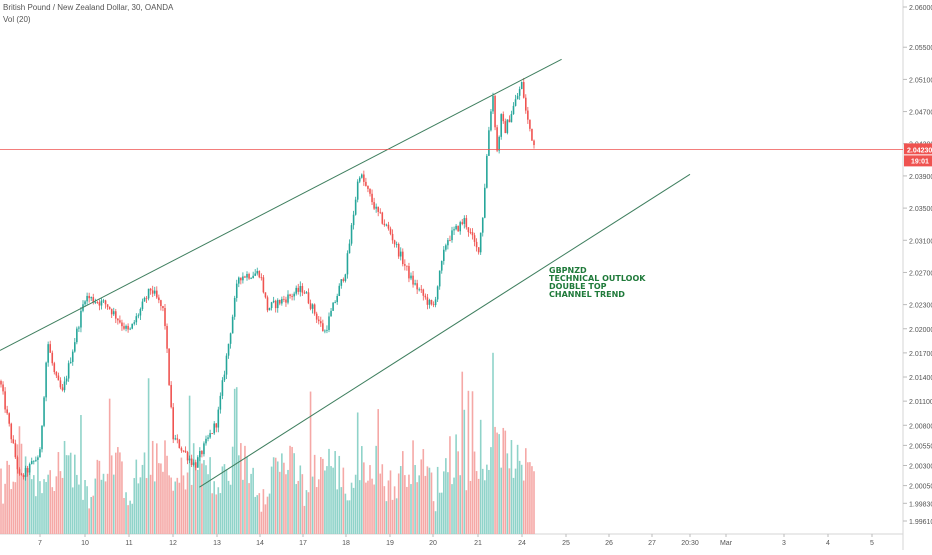 Image resolution: width=932 pixels, height=555 pixels. Describe the element at coordinates (920, 241) in the screenshot. I see `price-tick-label: 2.03100` at that location.